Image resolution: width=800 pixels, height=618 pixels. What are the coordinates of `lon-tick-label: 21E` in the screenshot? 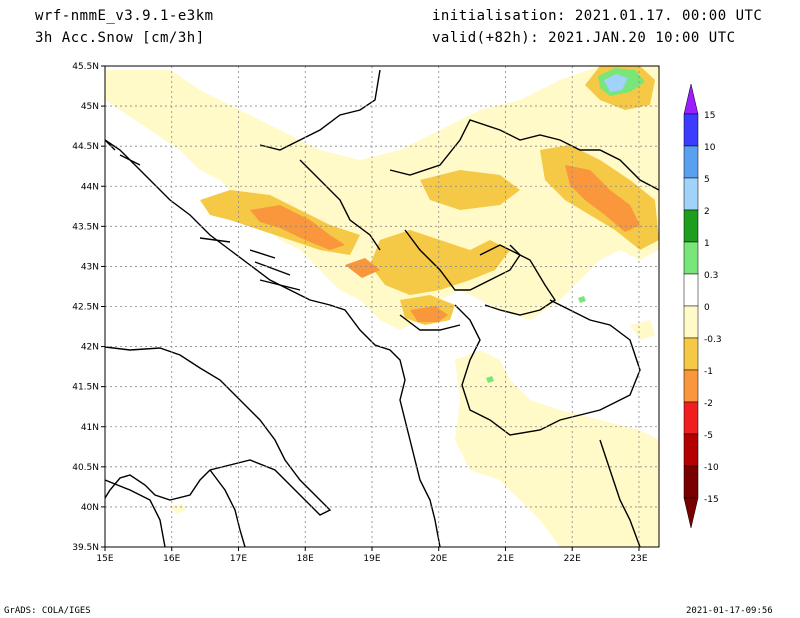 It's located at (505, 559).